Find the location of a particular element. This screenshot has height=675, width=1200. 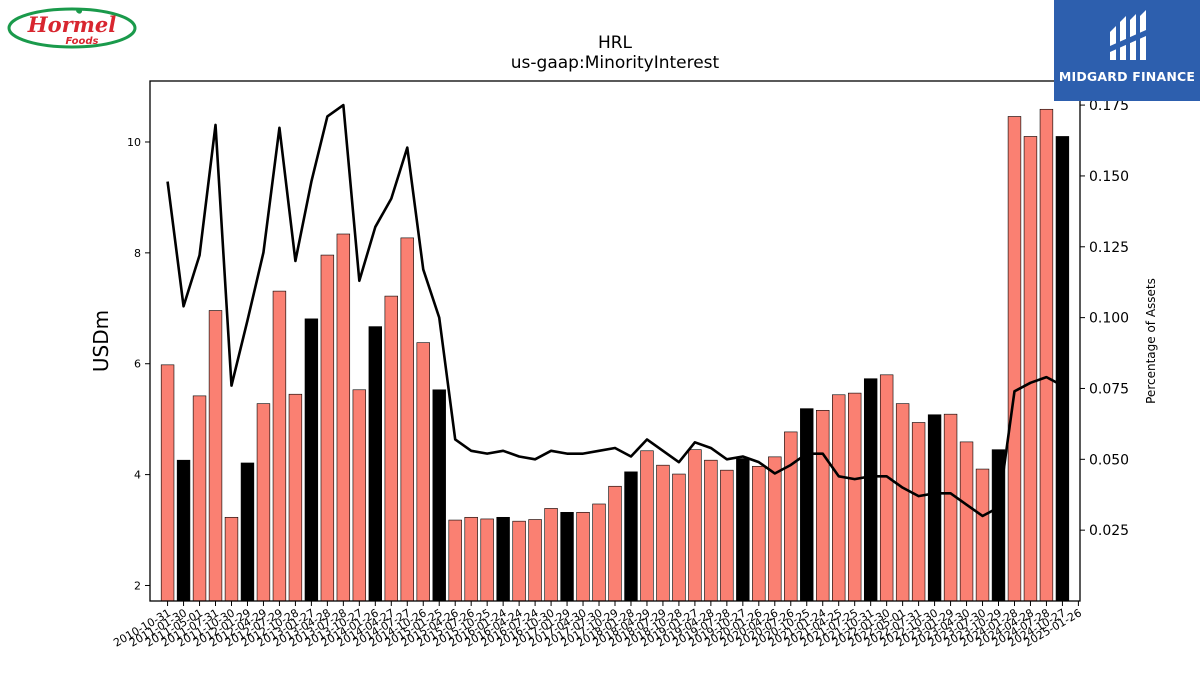

y2-tick-label: 0.150 is located at coordinates (1109, 177).